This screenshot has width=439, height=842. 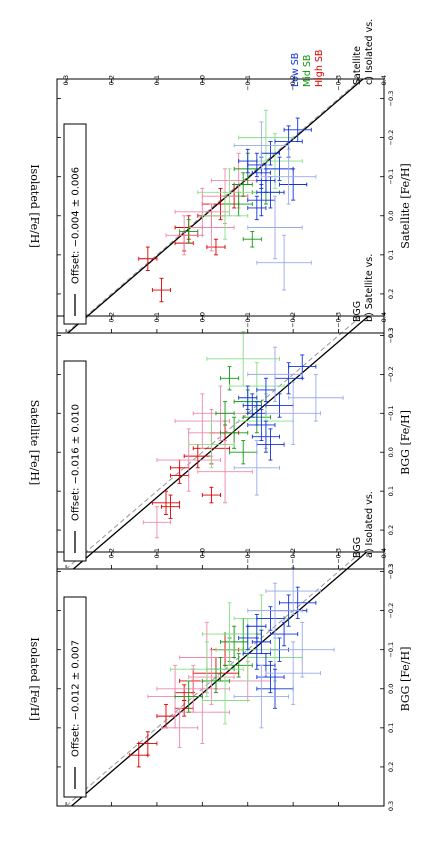 What do you see at coordinates (405, 205) in the screenshot?
I see `x-axis-label: Satellite [Fe/H]` at bounding box center [405, 205].